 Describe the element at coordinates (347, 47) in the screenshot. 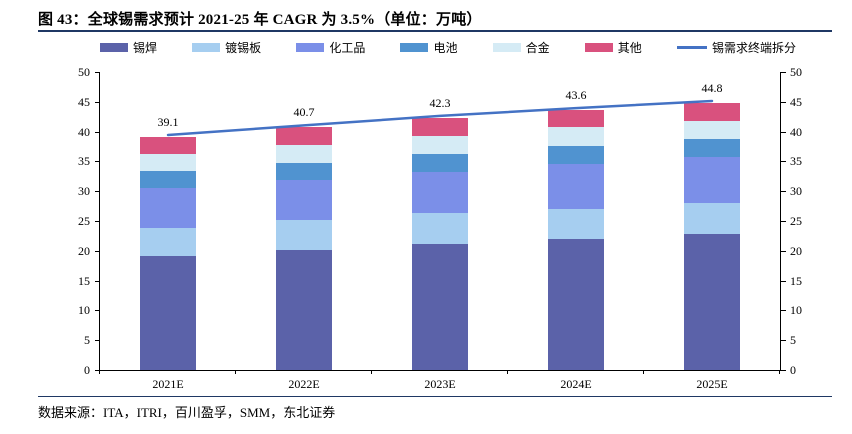

I see `legend-label: 化工品` at that location.